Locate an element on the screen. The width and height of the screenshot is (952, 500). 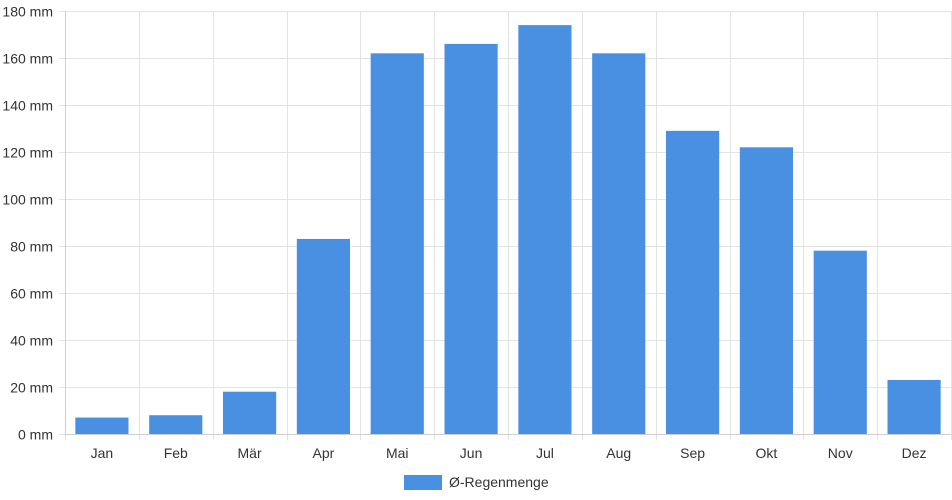
x-tick-label: Feb is located at coordinates (176, 453).